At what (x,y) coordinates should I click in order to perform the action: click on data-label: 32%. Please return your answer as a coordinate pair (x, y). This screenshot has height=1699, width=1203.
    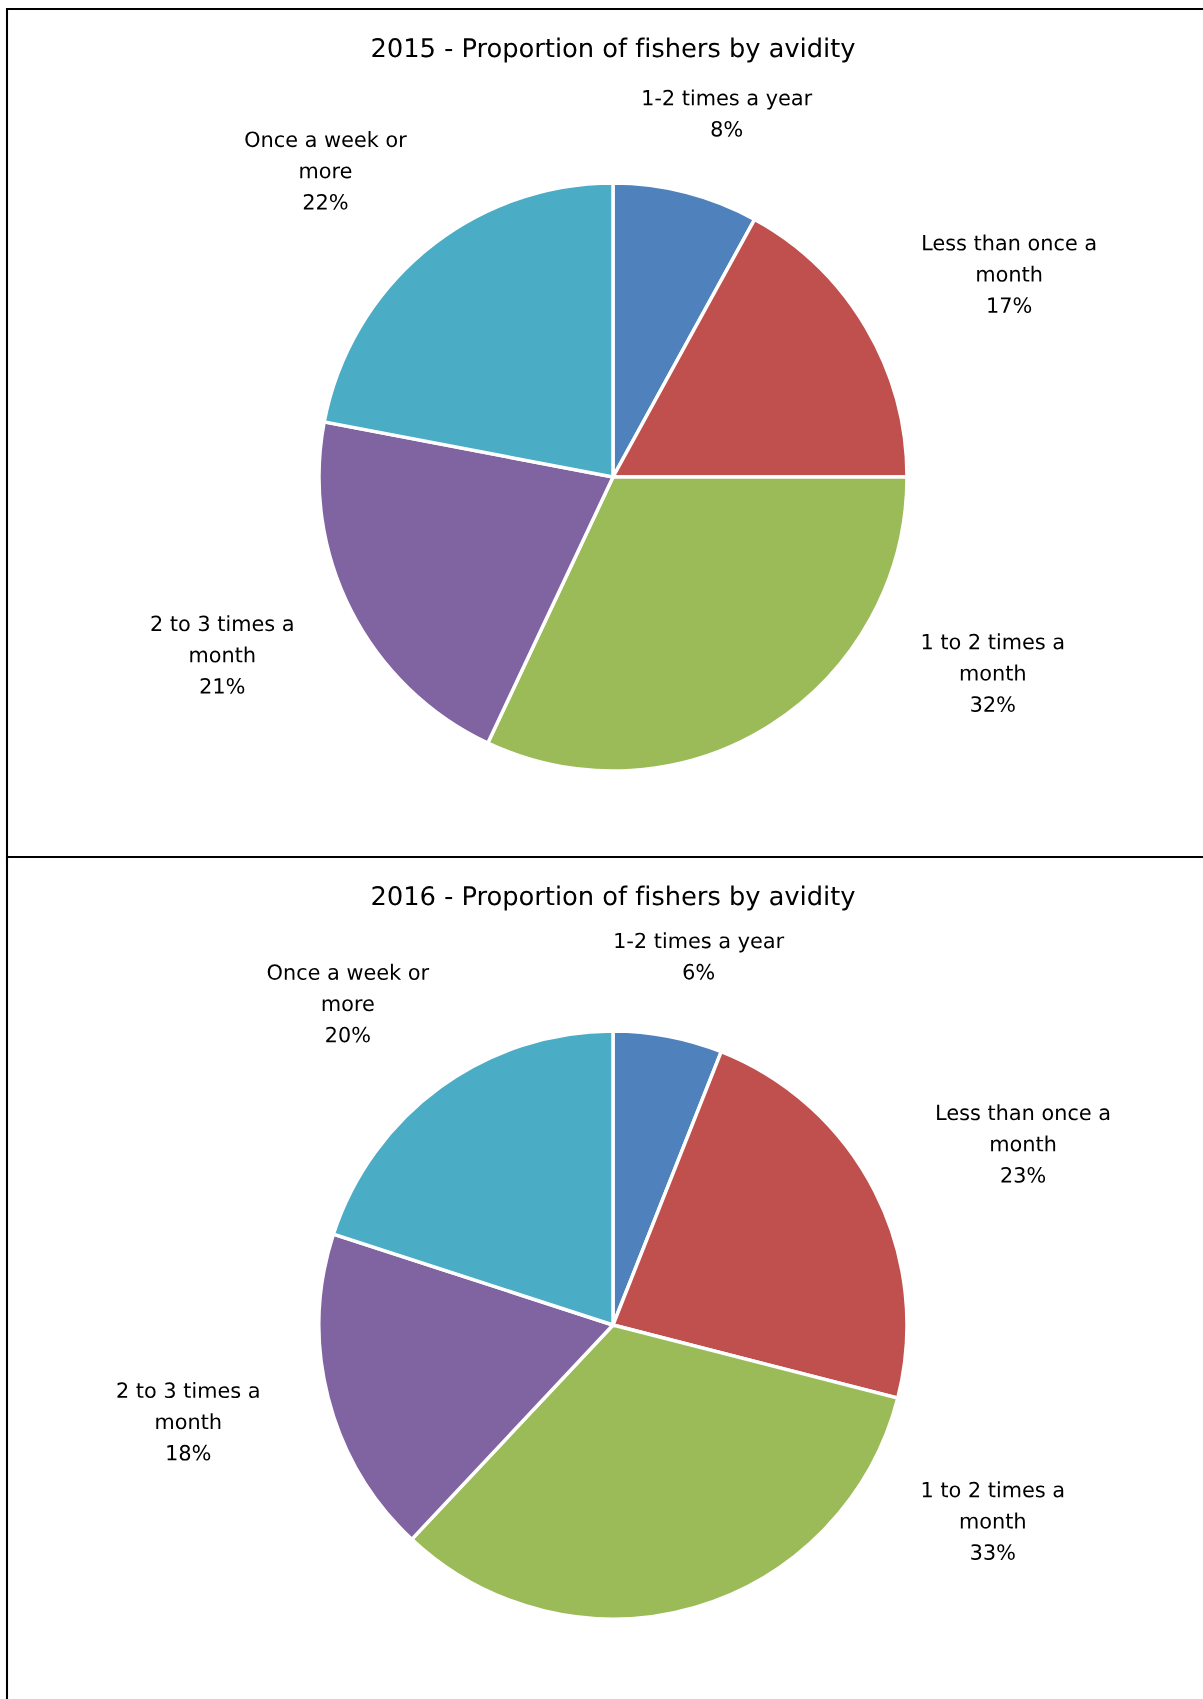
    Looking at the image, I should click on (993, 704).